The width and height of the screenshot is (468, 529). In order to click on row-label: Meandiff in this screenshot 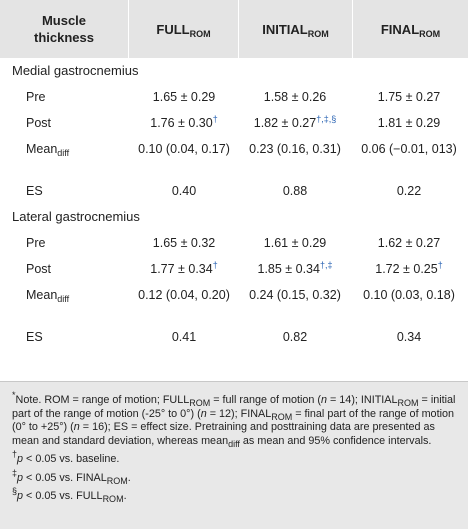, I will do `click(64, 303)`.